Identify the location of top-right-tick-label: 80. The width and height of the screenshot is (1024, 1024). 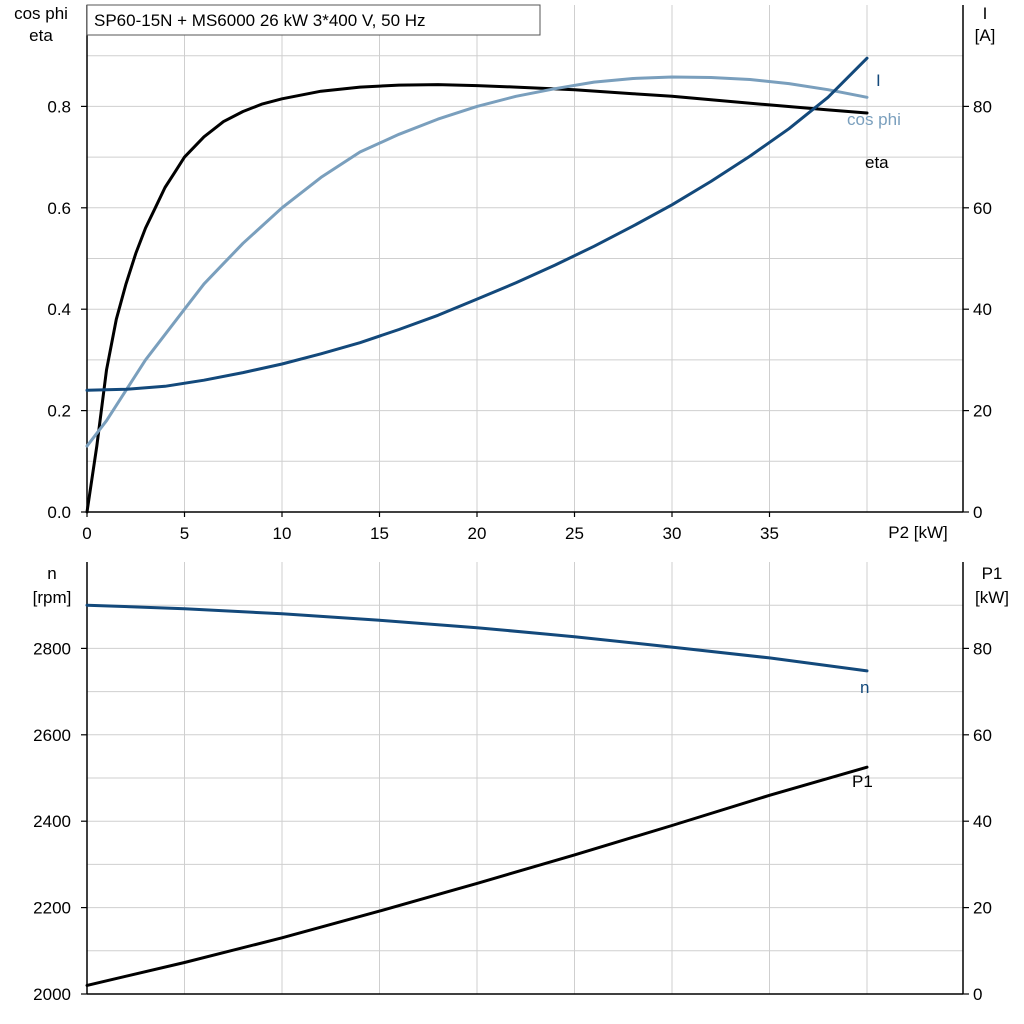
(982, 106).